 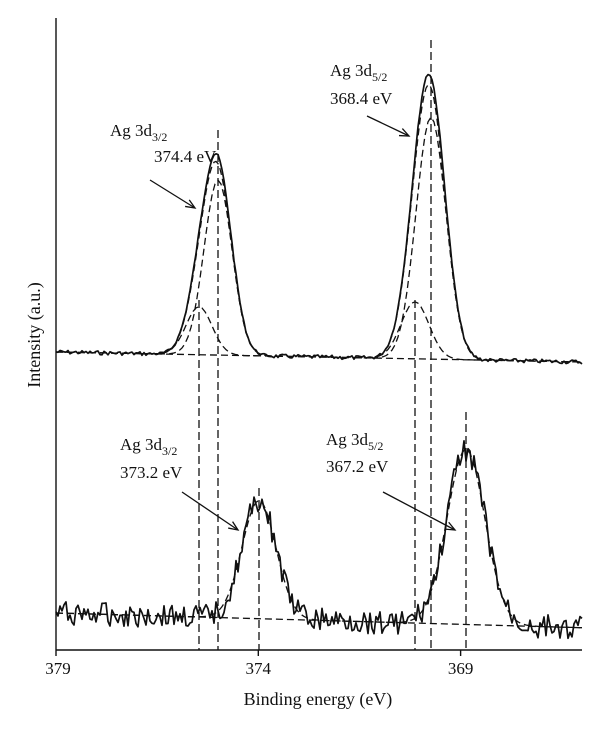 What do you see at coordinates (357, 466) in the screenshot?
I see `peak-energy-label: 367.2 eV` at bounding box center [357, 466].